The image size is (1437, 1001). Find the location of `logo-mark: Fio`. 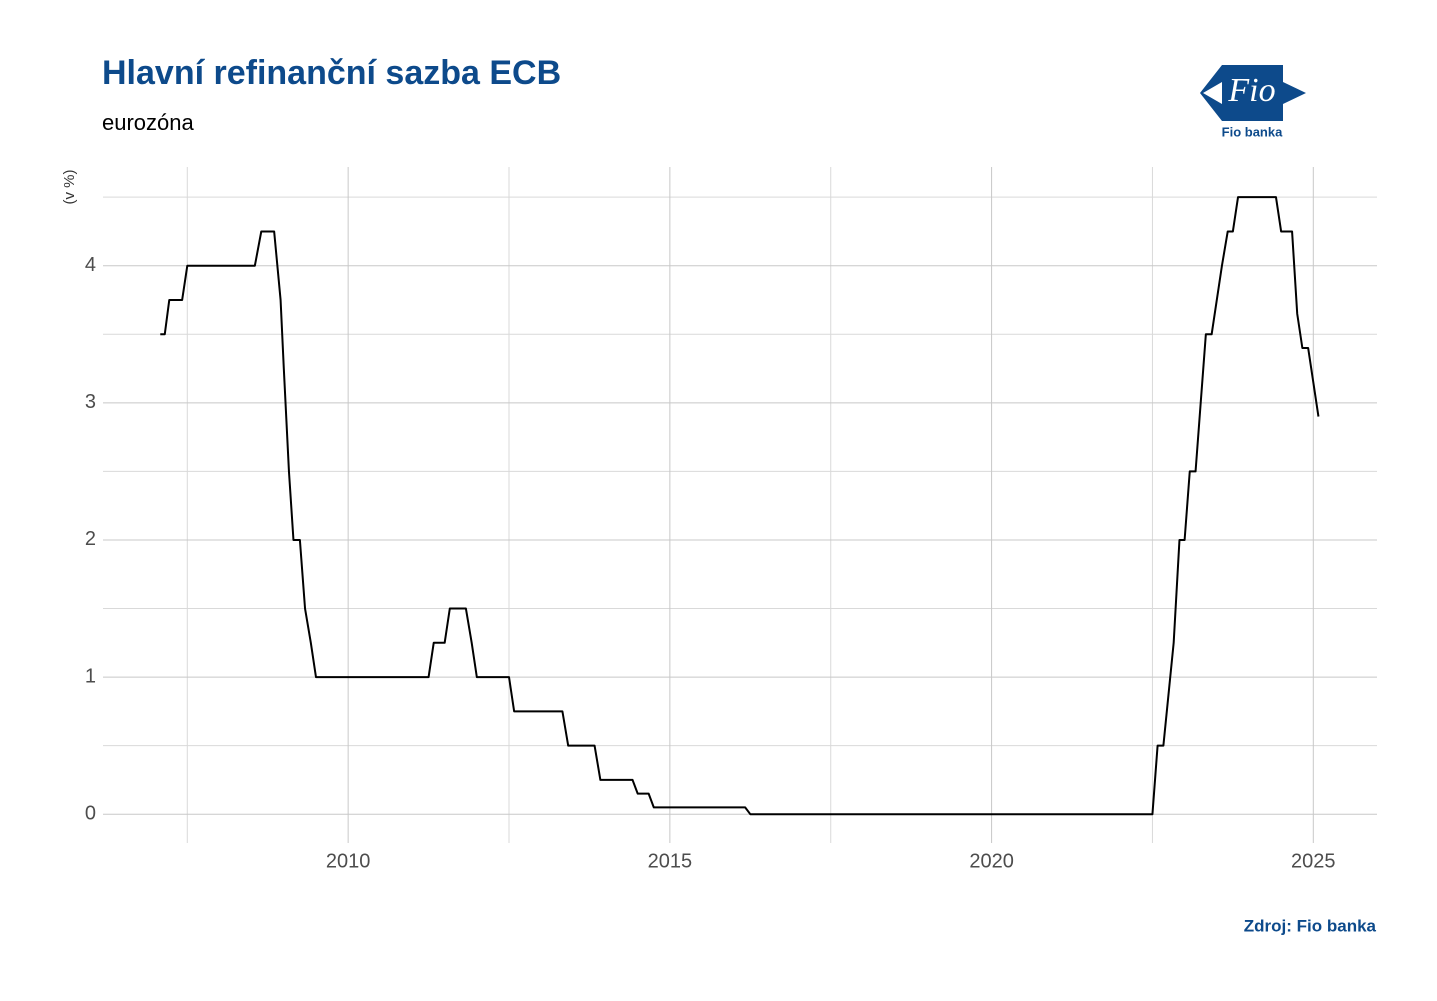

logo-mark: Fio is located at coordinates (1251, 90).